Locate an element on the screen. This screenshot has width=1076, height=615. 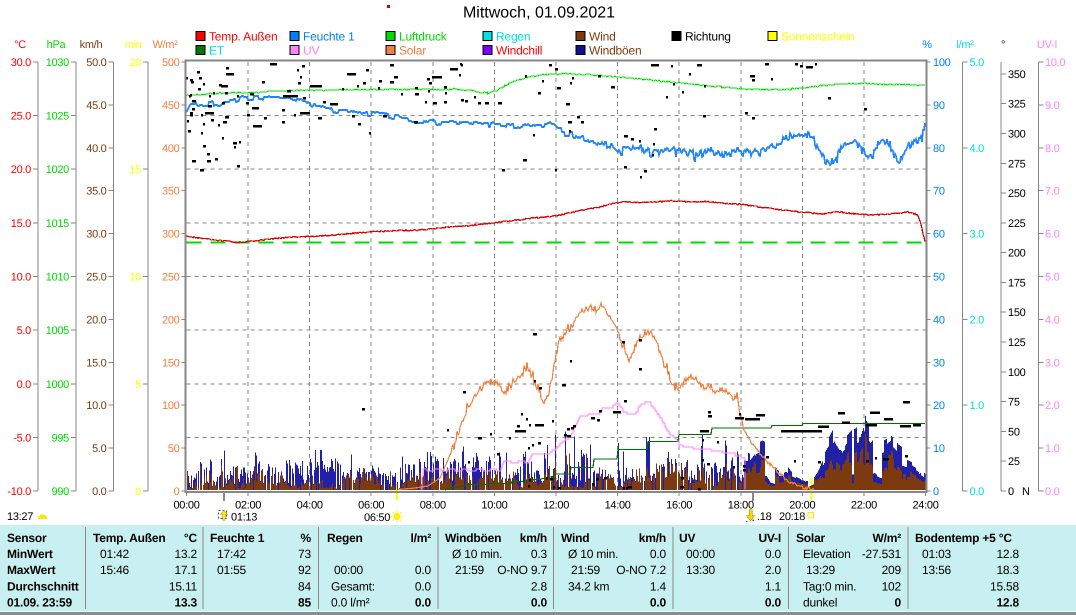
svg-text: Gesamt: is located at coordinates (353, 587).